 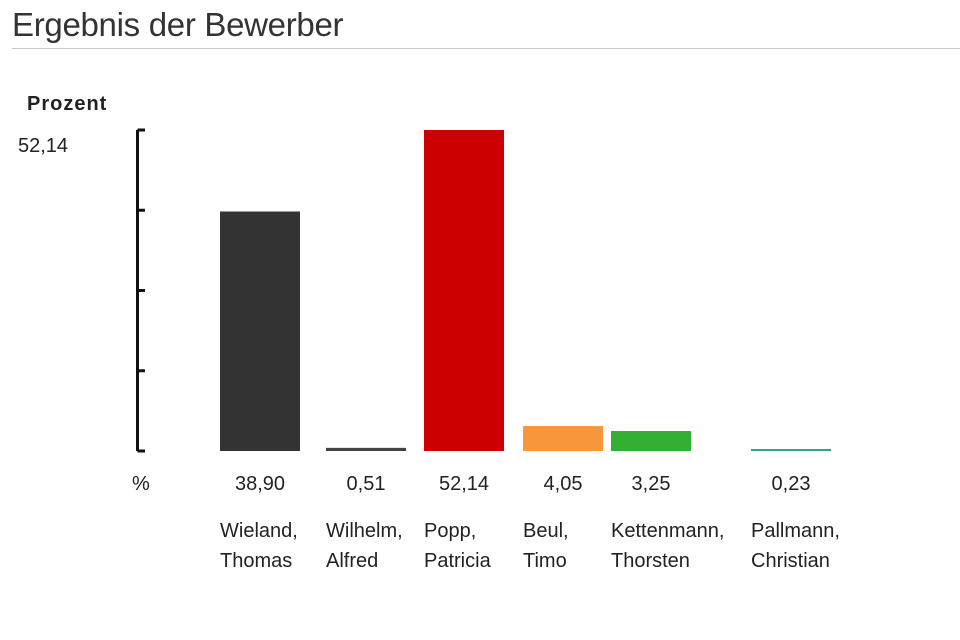 What do you see at coordinates (563, 484) in the screenshot?
I see `value-label-4: 4,05` at bounding box center [563, 484].